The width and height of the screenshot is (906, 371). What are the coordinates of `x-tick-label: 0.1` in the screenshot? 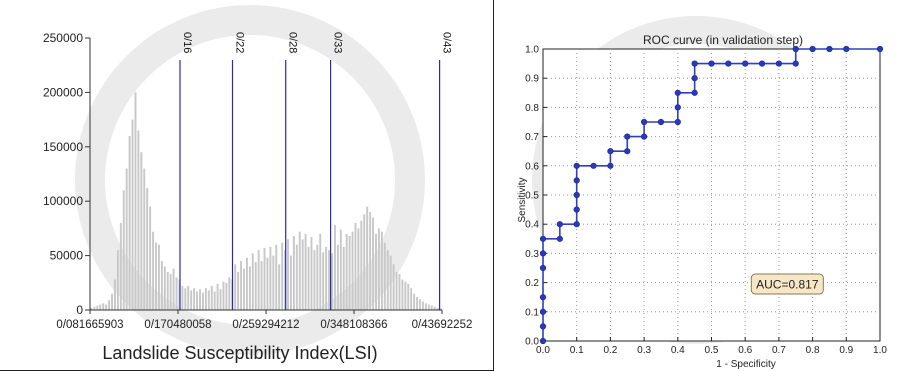 It's located at (577, 350).